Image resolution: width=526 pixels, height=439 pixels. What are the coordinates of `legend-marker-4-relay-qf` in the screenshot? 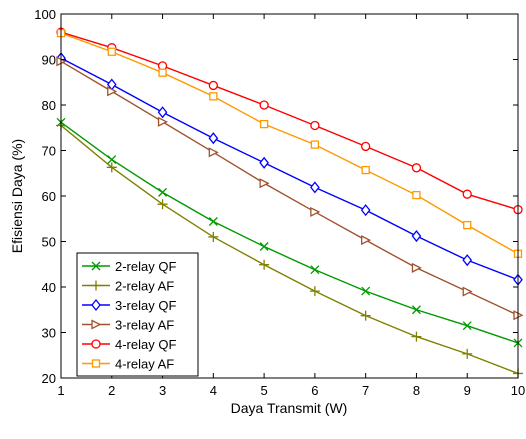 It's located at (96, 344).